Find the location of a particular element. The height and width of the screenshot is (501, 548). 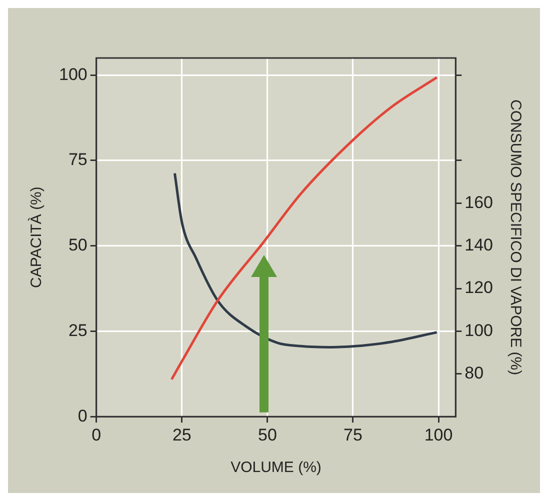

x-axis-title: VOLUME (%) is located at coordinates (276, 467).